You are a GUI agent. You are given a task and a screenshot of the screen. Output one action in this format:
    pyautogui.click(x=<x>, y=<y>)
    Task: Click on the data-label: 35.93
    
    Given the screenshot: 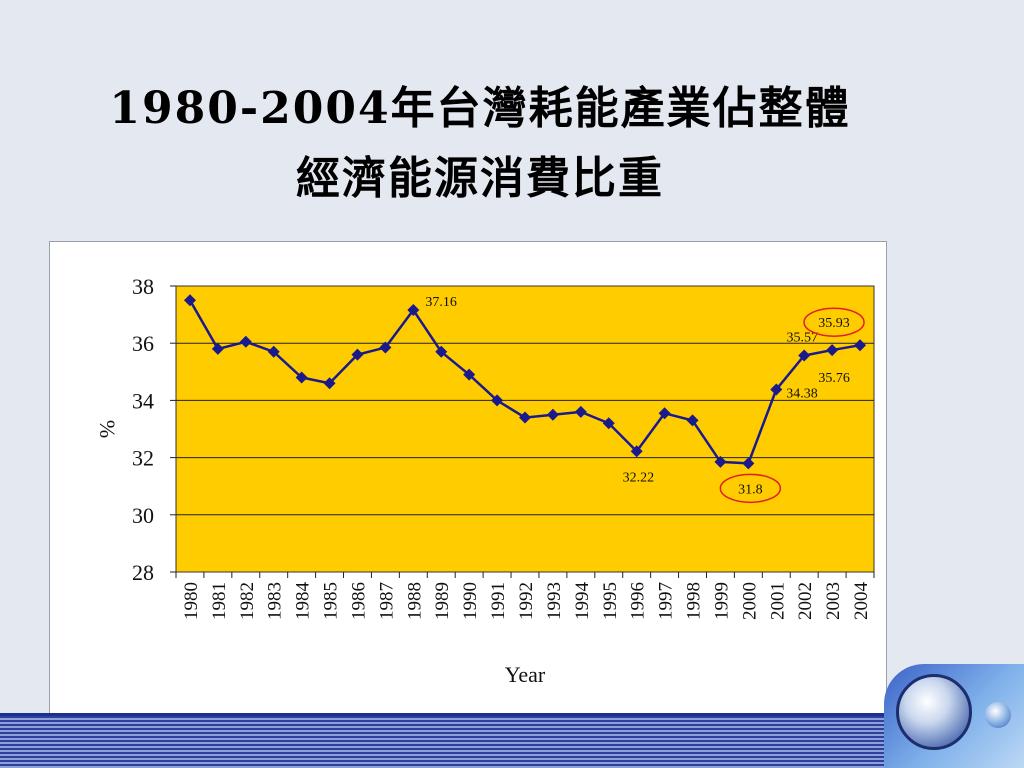 What is the action you would take?
    pyautogui.click(x=834, y=323)
    